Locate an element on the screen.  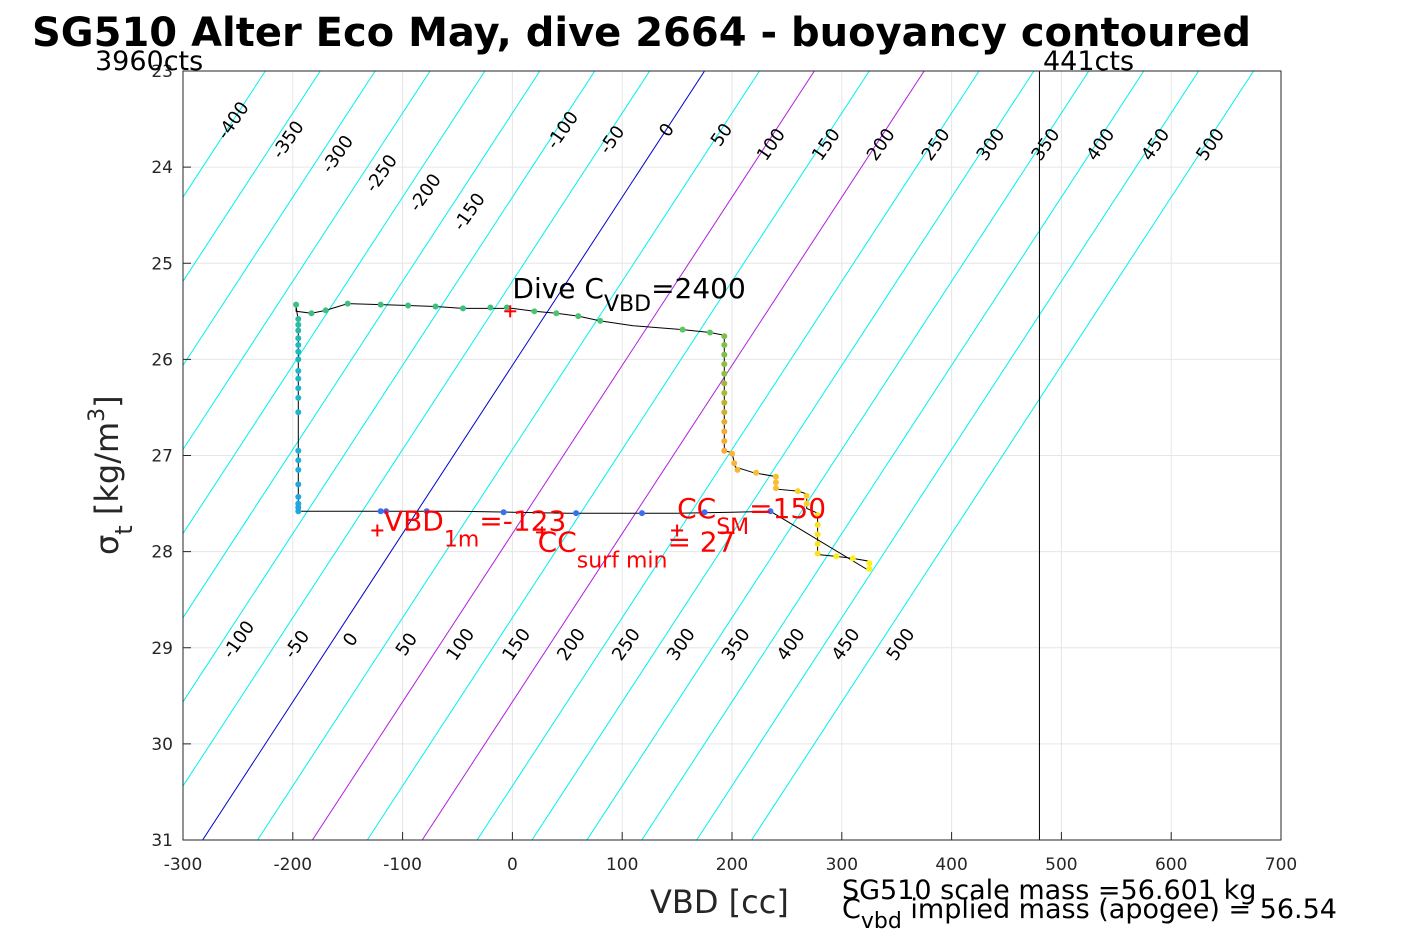
x-tick-label: 100 is located at coordinates (622, 865).